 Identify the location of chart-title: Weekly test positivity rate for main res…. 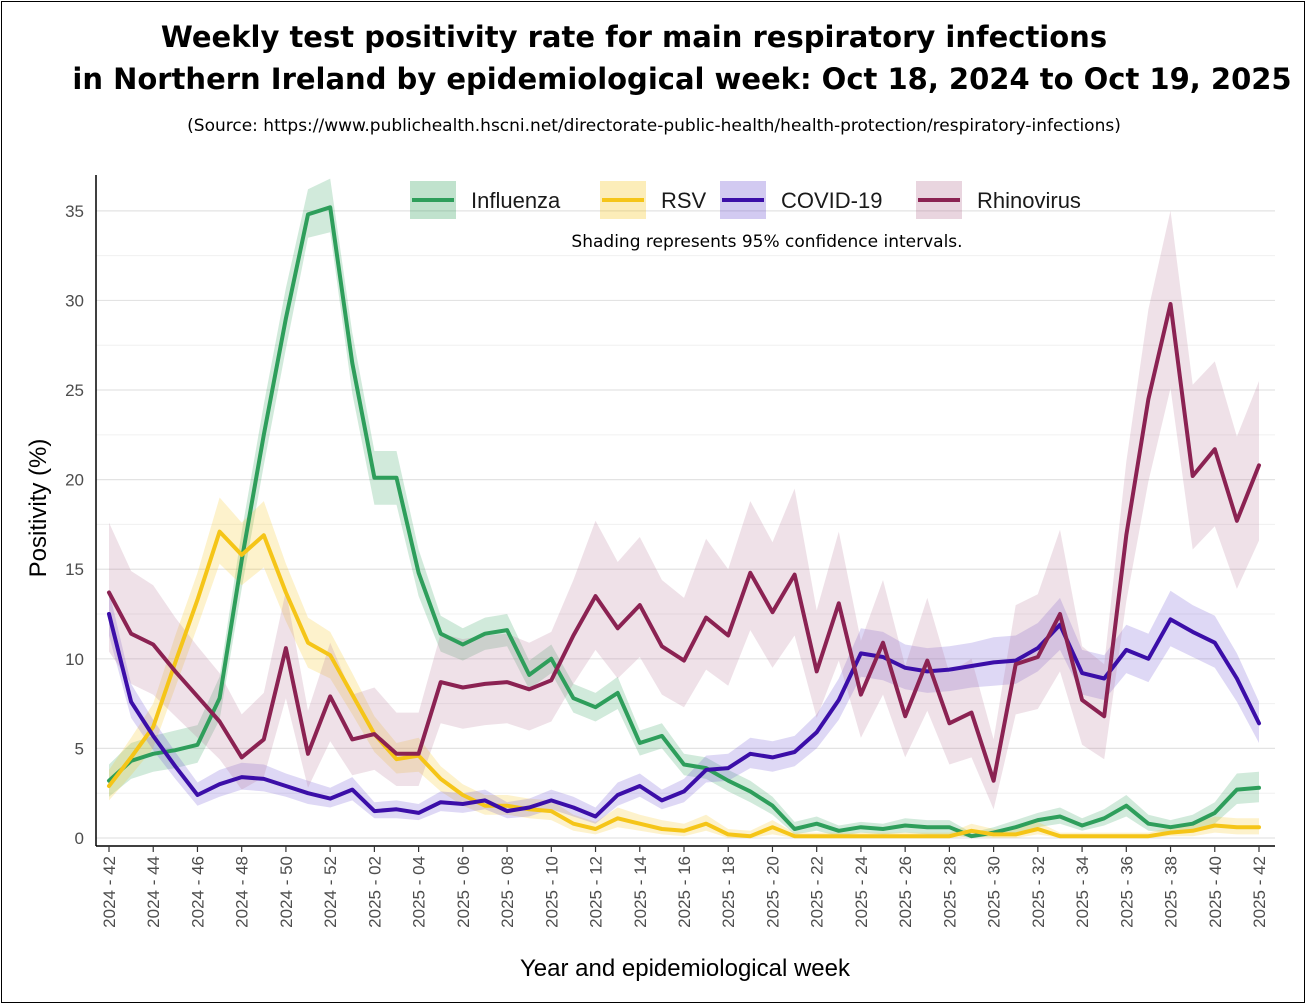
(634, 37).